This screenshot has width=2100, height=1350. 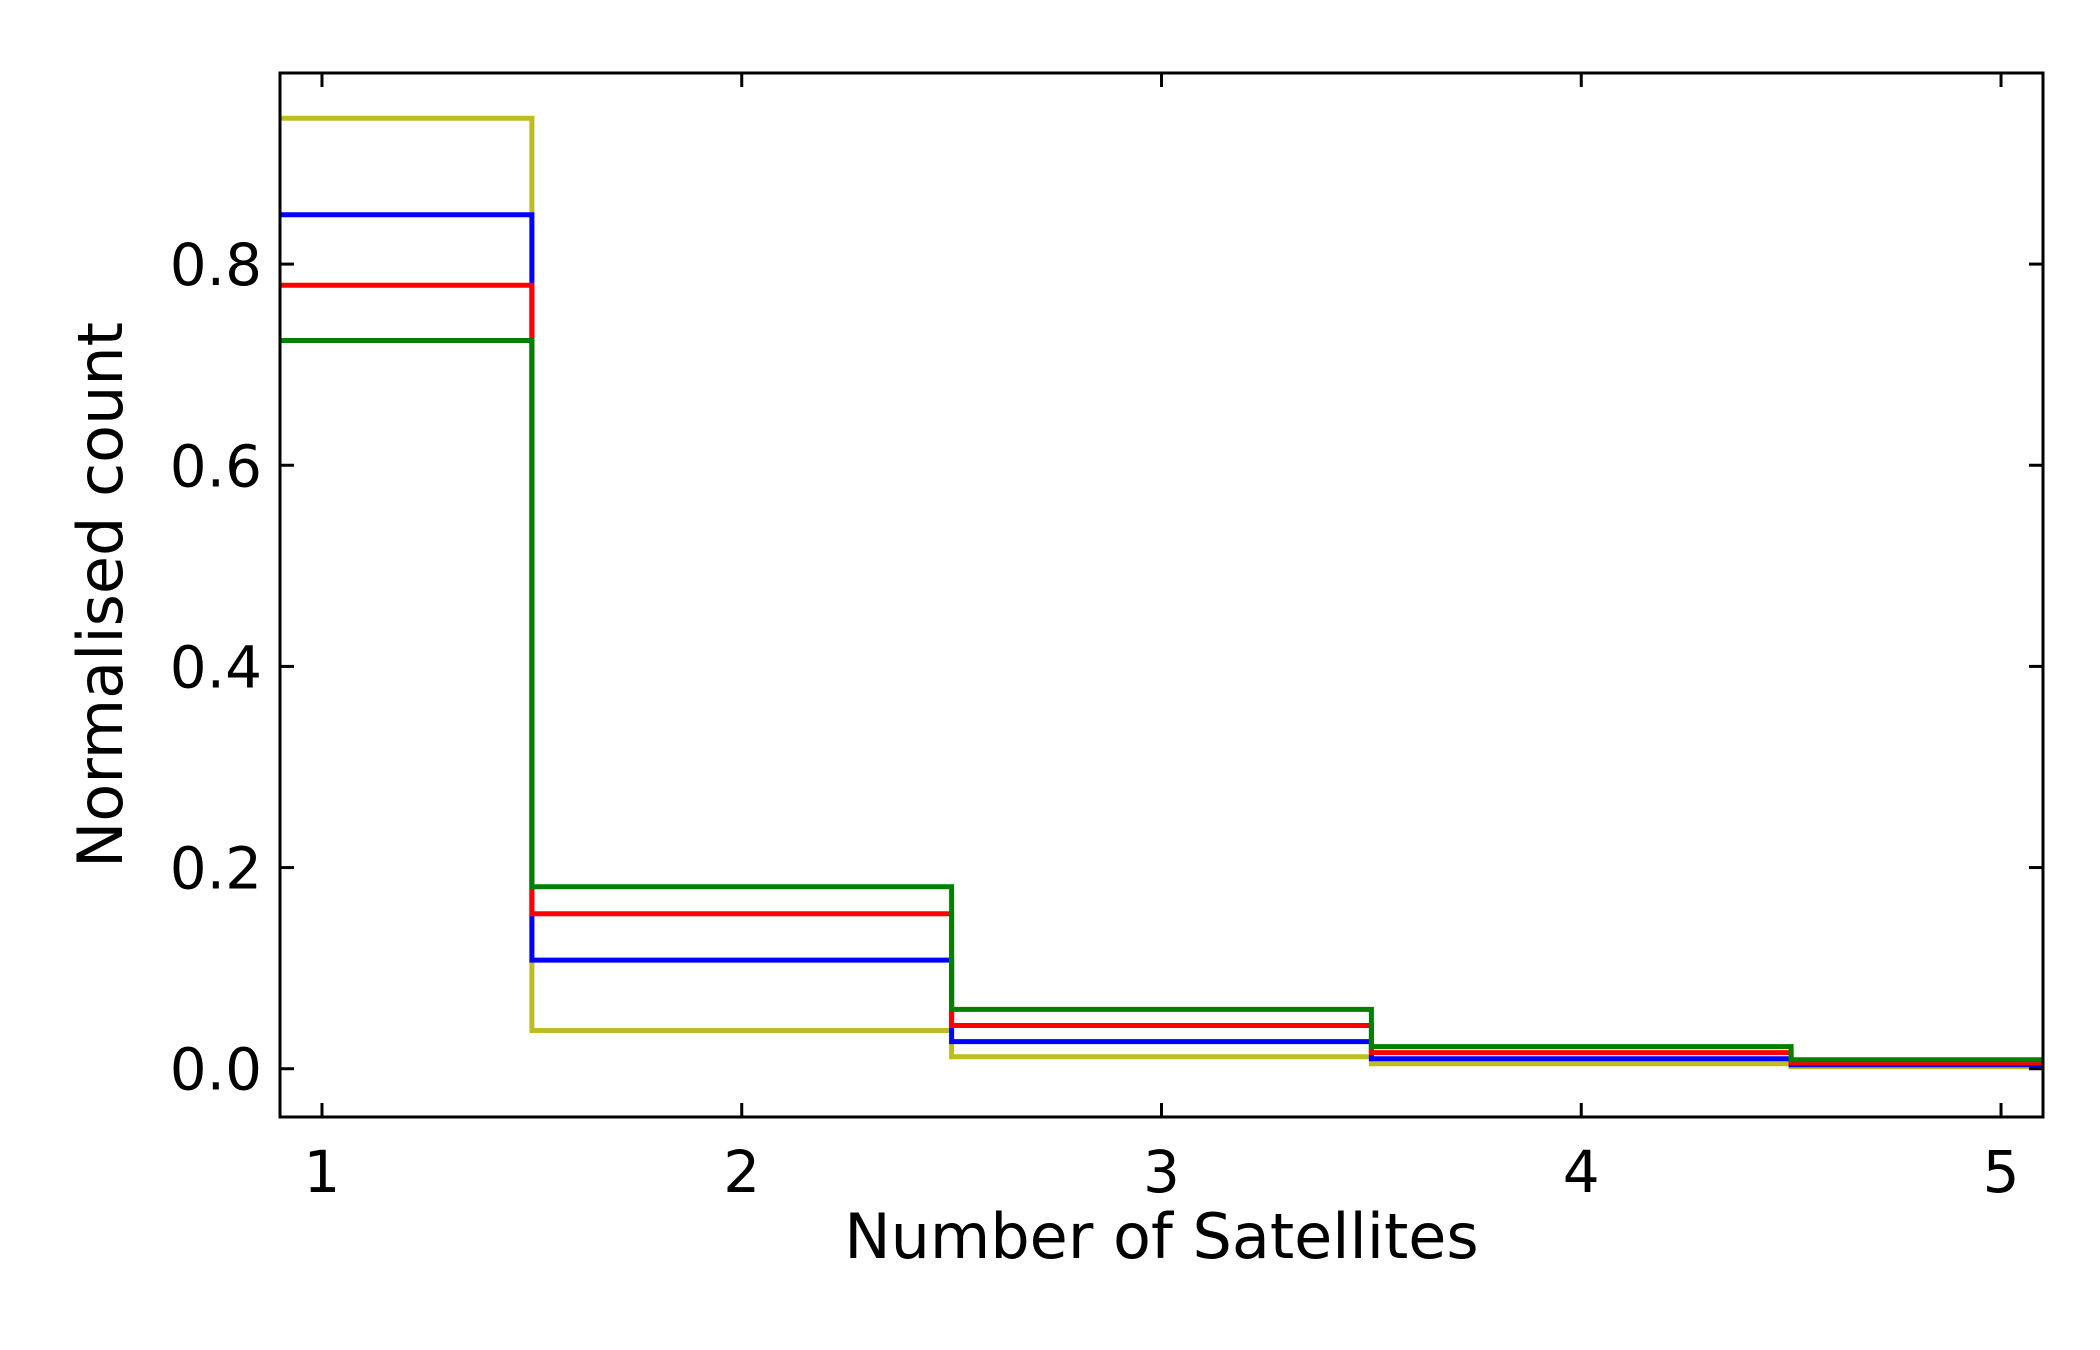 What do you see at coordinates (1581, 1172) in the screenshot?
I see `x-tick-label: 4` at bounding box center [1581, 1172].